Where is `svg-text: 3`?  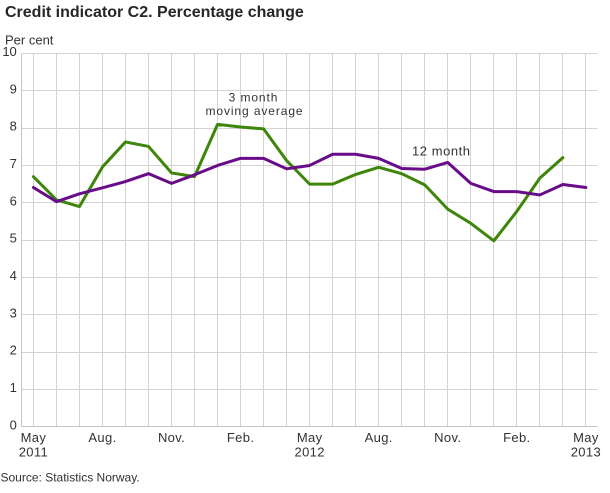
svg-text: 3 is located at coordinates (13, 312).